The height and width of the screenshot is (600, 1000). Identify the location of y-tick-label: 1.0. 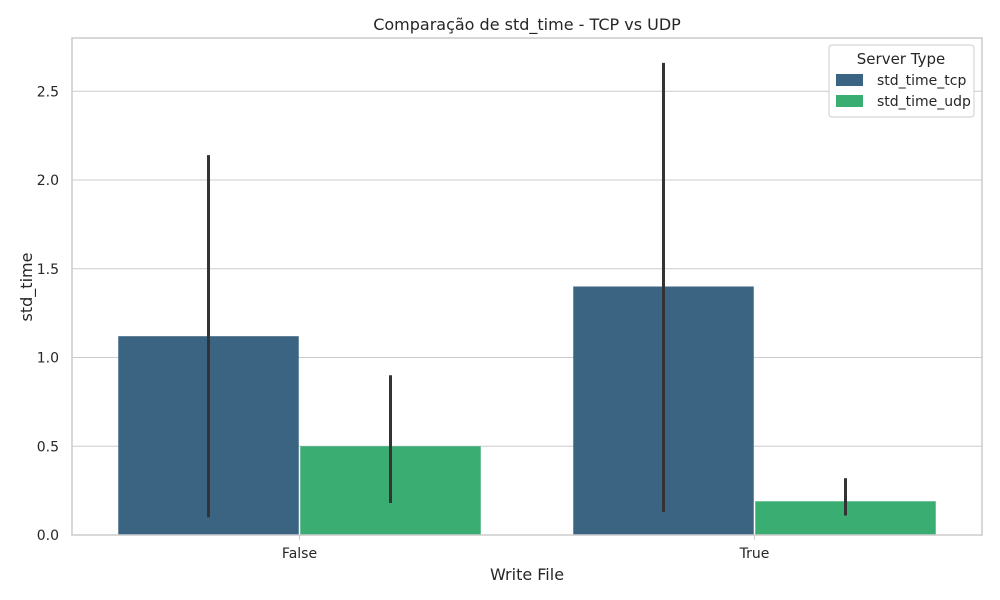
(48, 359).